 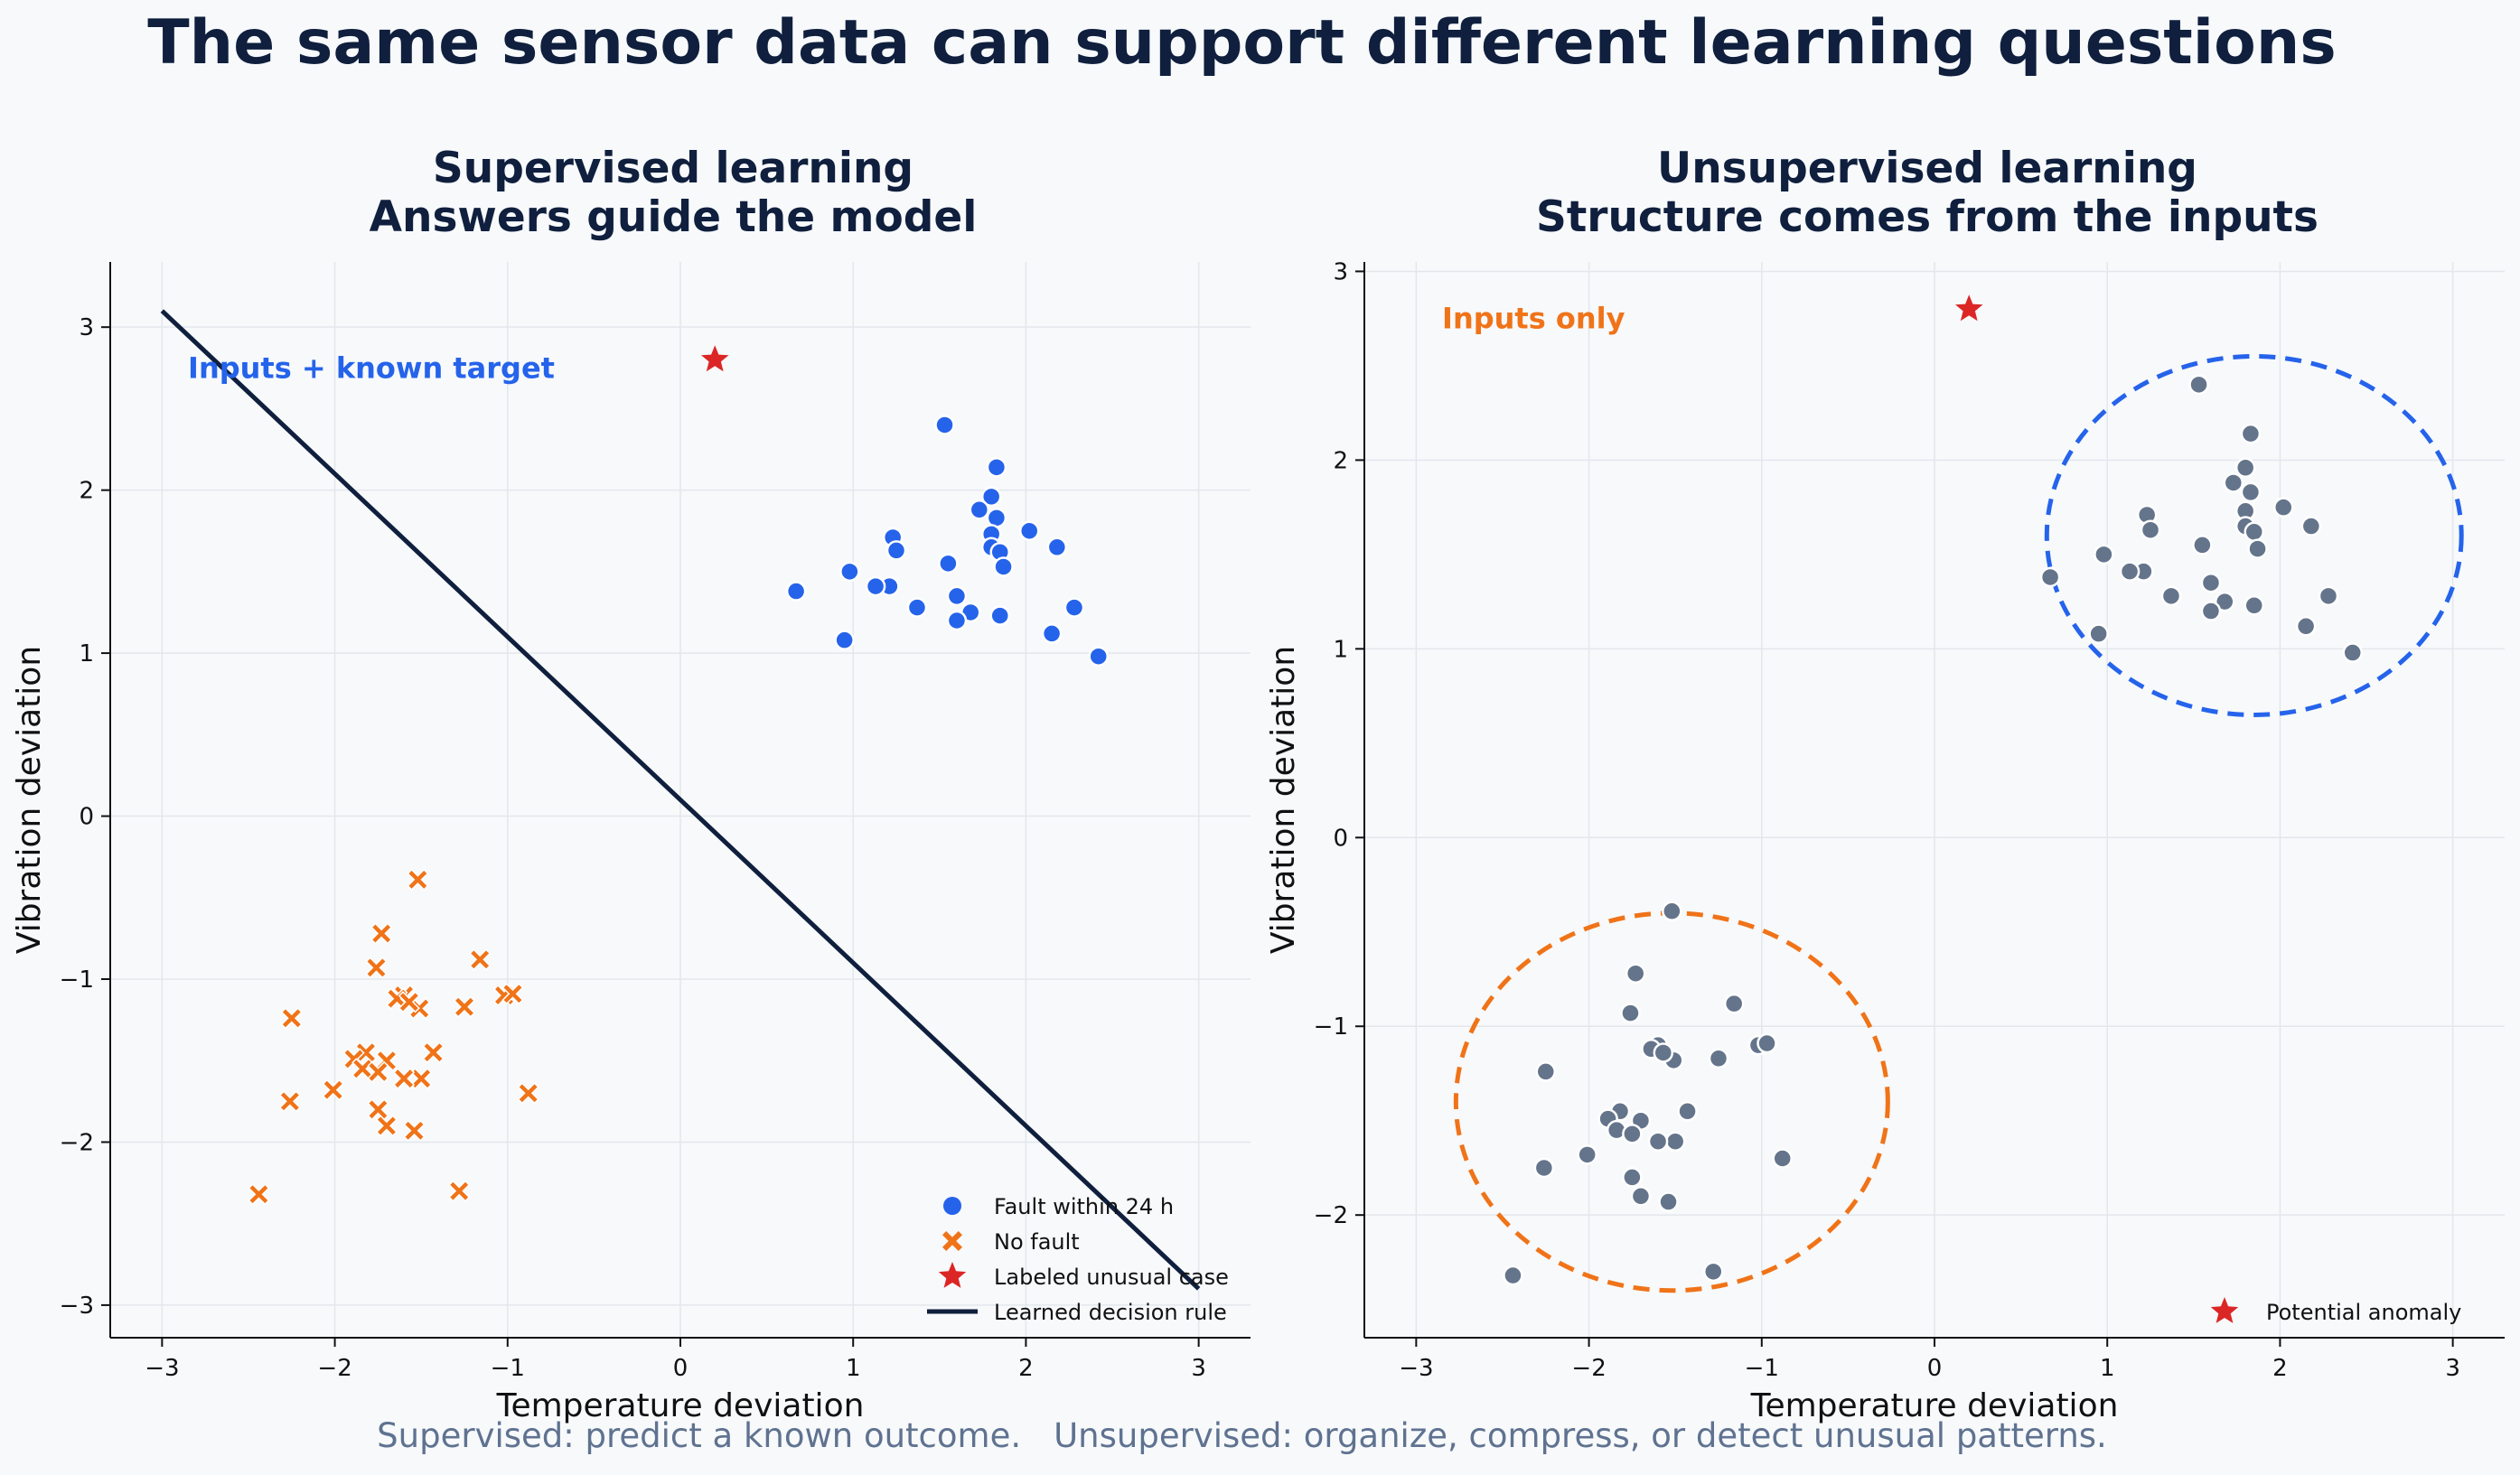 I want to click on panel-subtitle: Structure comes from the inputs, so click(x=1927, y=217).